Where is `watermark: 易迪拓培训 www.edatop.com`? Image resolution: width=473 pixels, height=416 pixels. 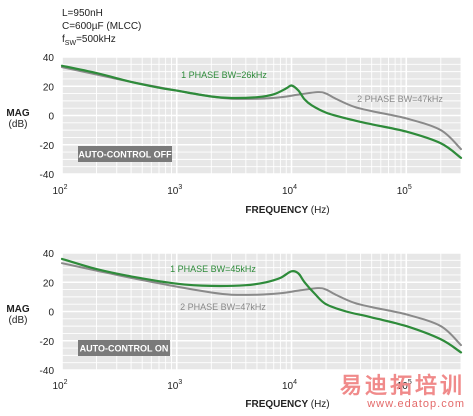
watermark: 易迪拓培训 www.edatop.com is located at coordinates (402, 392).